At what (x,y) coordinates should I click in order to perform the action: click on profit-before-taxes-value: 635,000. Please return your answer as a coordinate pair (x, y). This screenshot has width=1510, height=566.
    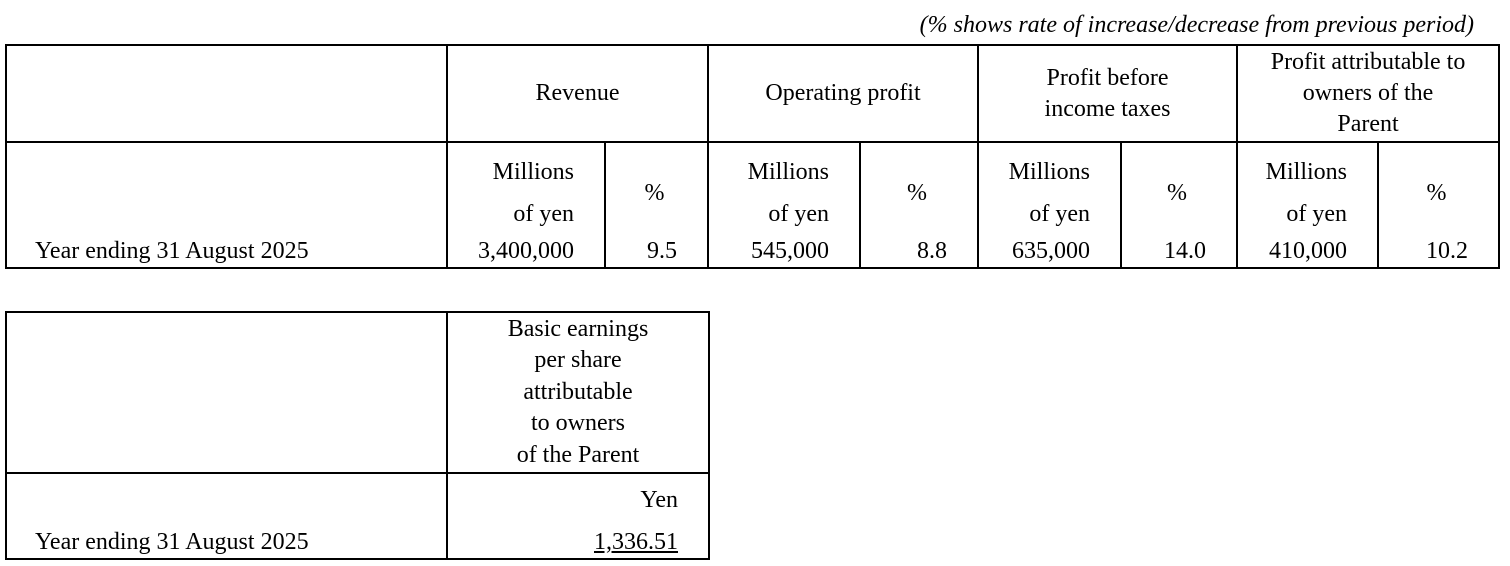
    Looking at the image, I should click on (1051, 251).